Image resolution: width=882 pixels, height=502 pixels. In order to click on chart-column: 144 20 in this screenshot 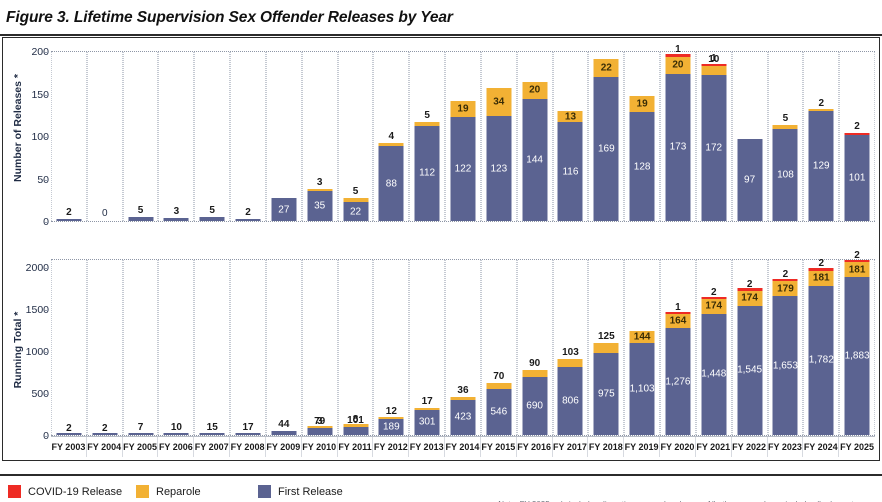, I will do `click(534, 136)`.